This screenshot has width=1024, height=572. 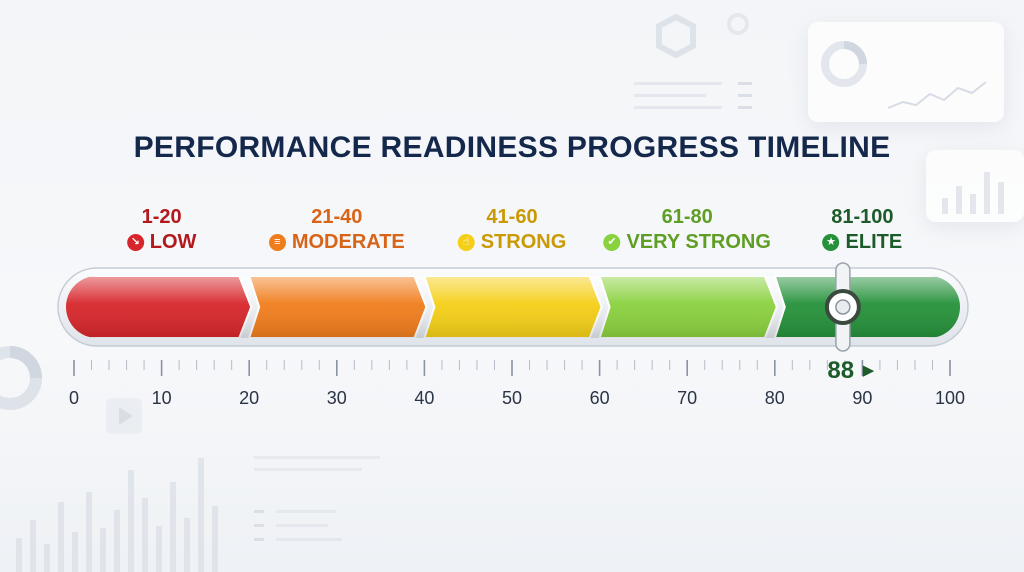 I want to click on background-bar-chart-icon, so click(x=973, y=193).